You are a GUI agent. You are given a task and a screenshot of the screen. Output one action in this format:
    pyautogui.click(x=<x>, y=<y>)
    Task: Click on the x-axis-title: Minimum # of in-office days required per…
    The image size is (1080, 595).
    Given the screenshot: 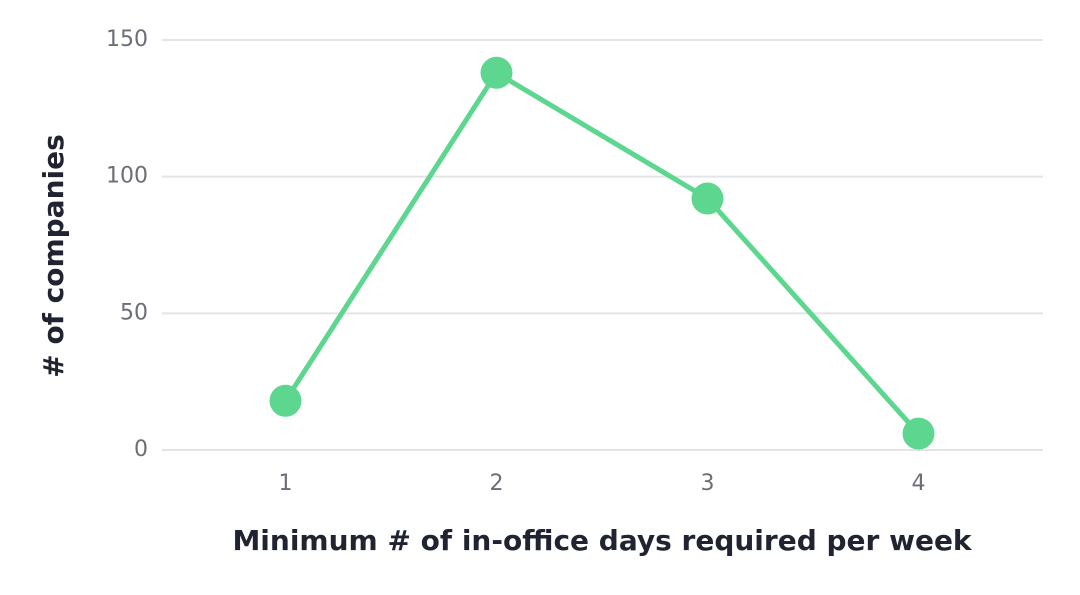 What is the action you would take?
    pyautogui.click(x=602, y=540)
    